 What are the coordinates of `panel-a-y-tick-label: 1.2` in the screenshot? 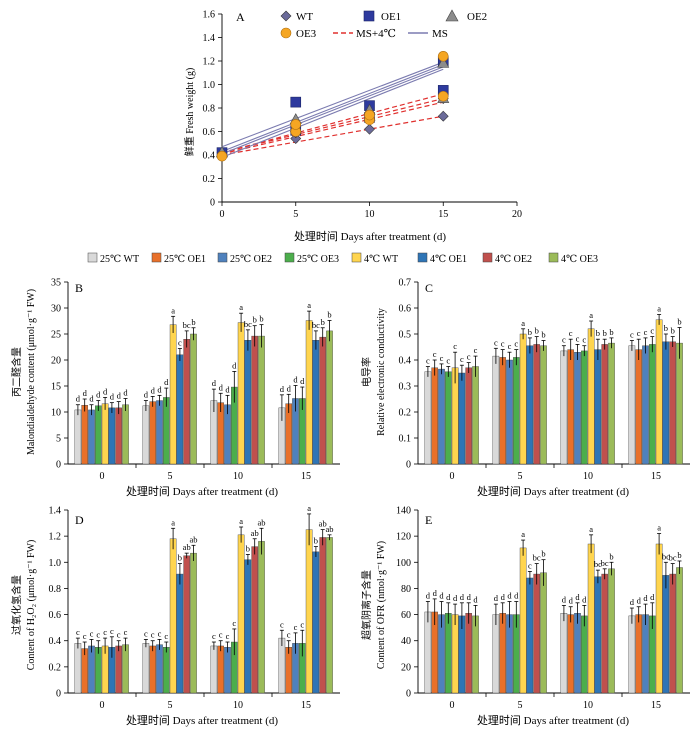 It's located at (209, 62).